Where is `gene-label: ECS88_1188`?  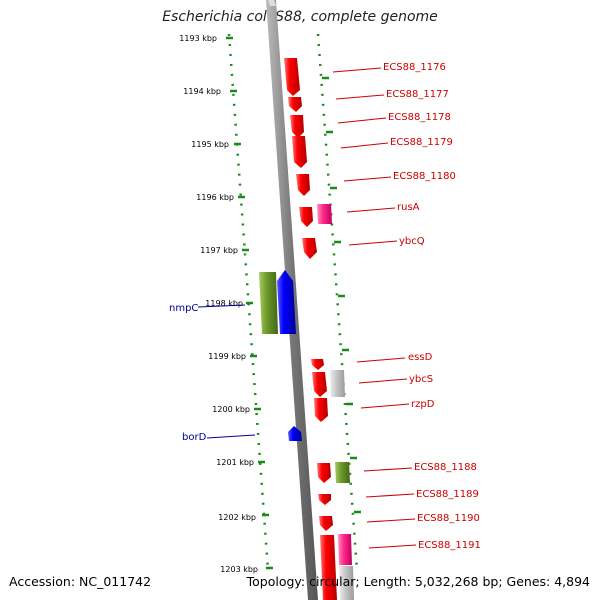 gene-label: ECS88_1188 is located at coordinates (445, 467).